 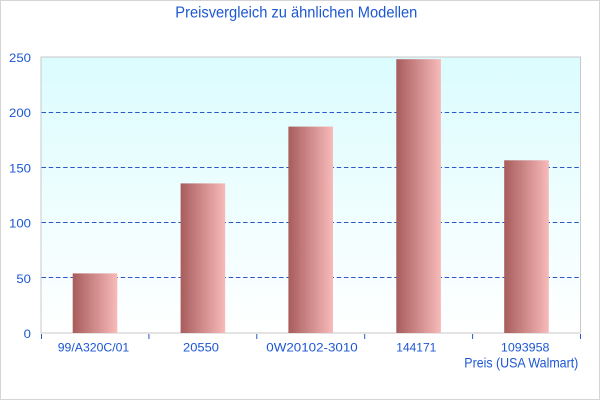 I want to click on svg-text: 144171, so click(x=416, y=348).